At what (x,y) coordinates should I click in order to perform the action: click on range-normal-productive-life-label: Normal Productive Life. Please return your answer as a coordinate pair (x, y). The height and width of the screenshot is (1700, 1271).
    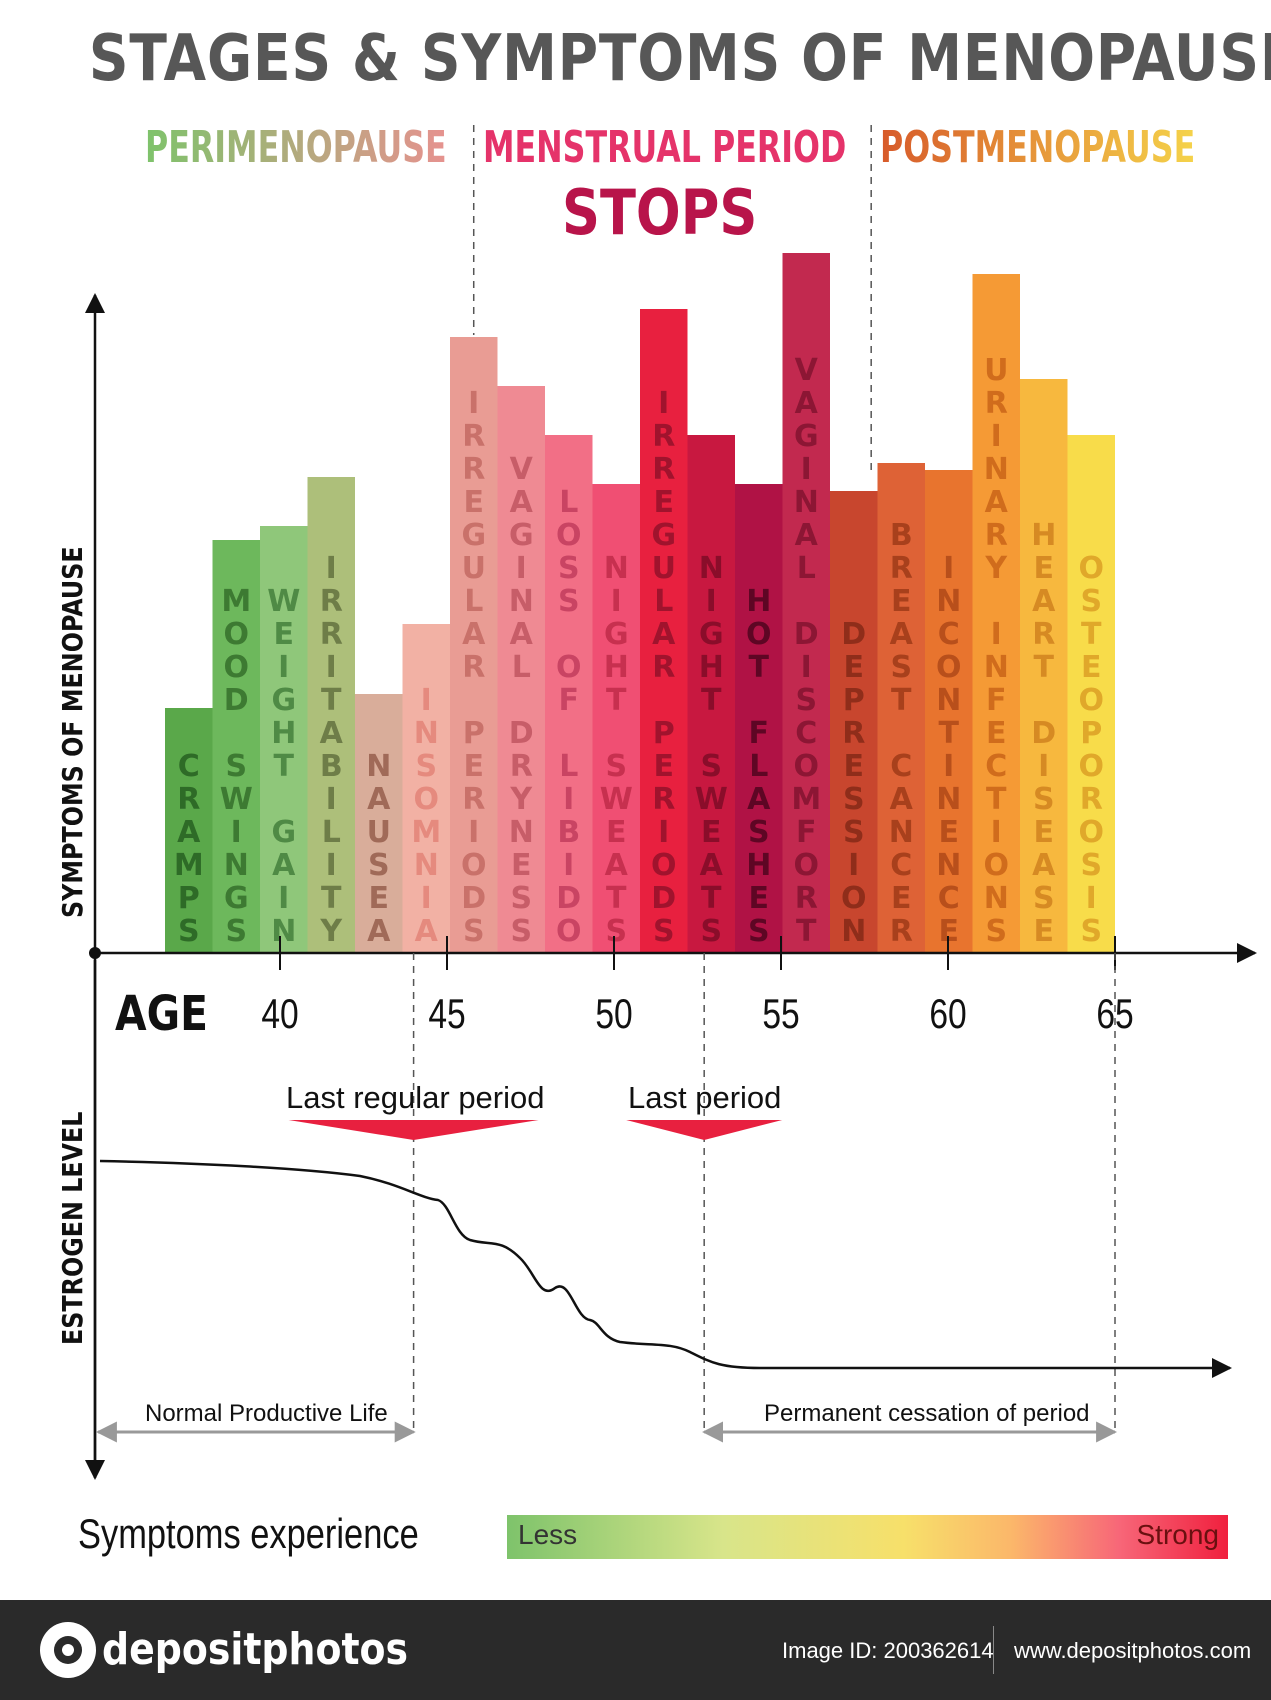
    Looking at the image, I should click on (266, 1413).